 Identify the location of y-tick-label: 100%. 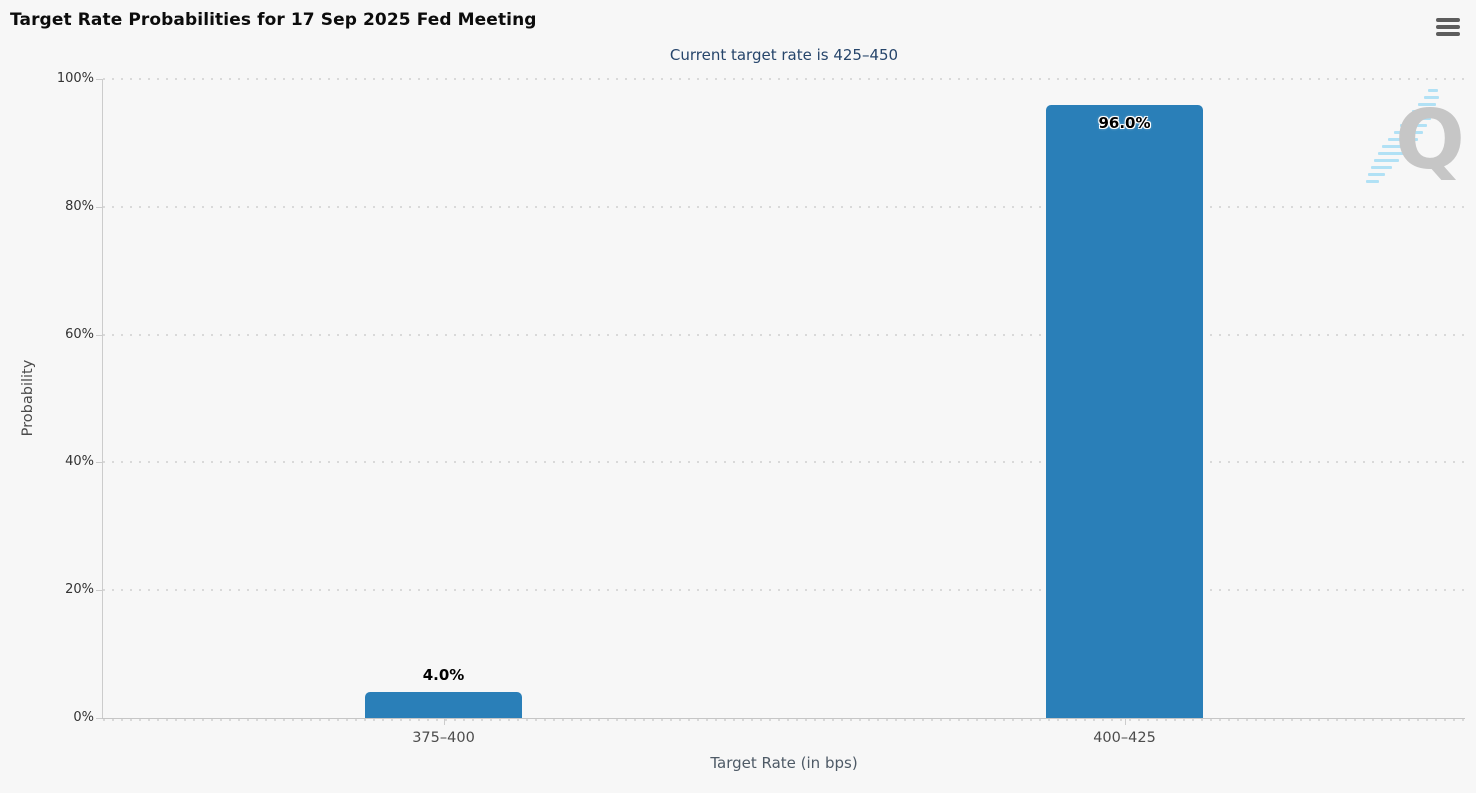
(75, 78).